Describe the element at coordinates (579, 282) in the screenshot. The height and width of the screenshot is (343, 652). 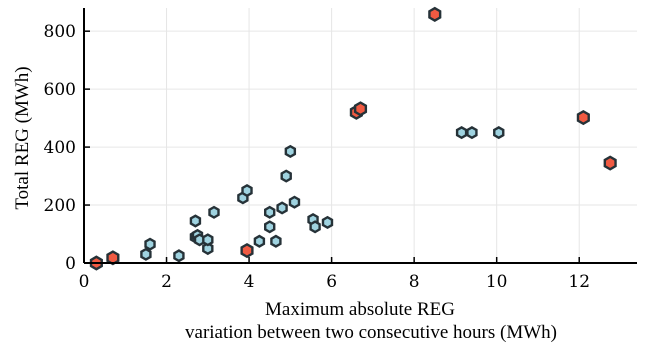
I see `x-tick-label: 12` at that location.